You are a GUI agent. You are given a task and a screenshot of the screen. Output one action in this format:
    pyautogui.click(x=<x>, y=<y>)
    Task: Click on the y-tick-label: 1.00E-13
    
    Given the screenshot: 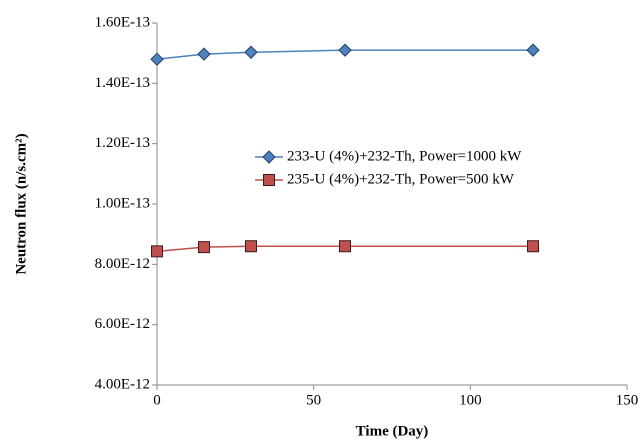 What is the action you would take?
    pyautogui.click(x=122, y=203)
    